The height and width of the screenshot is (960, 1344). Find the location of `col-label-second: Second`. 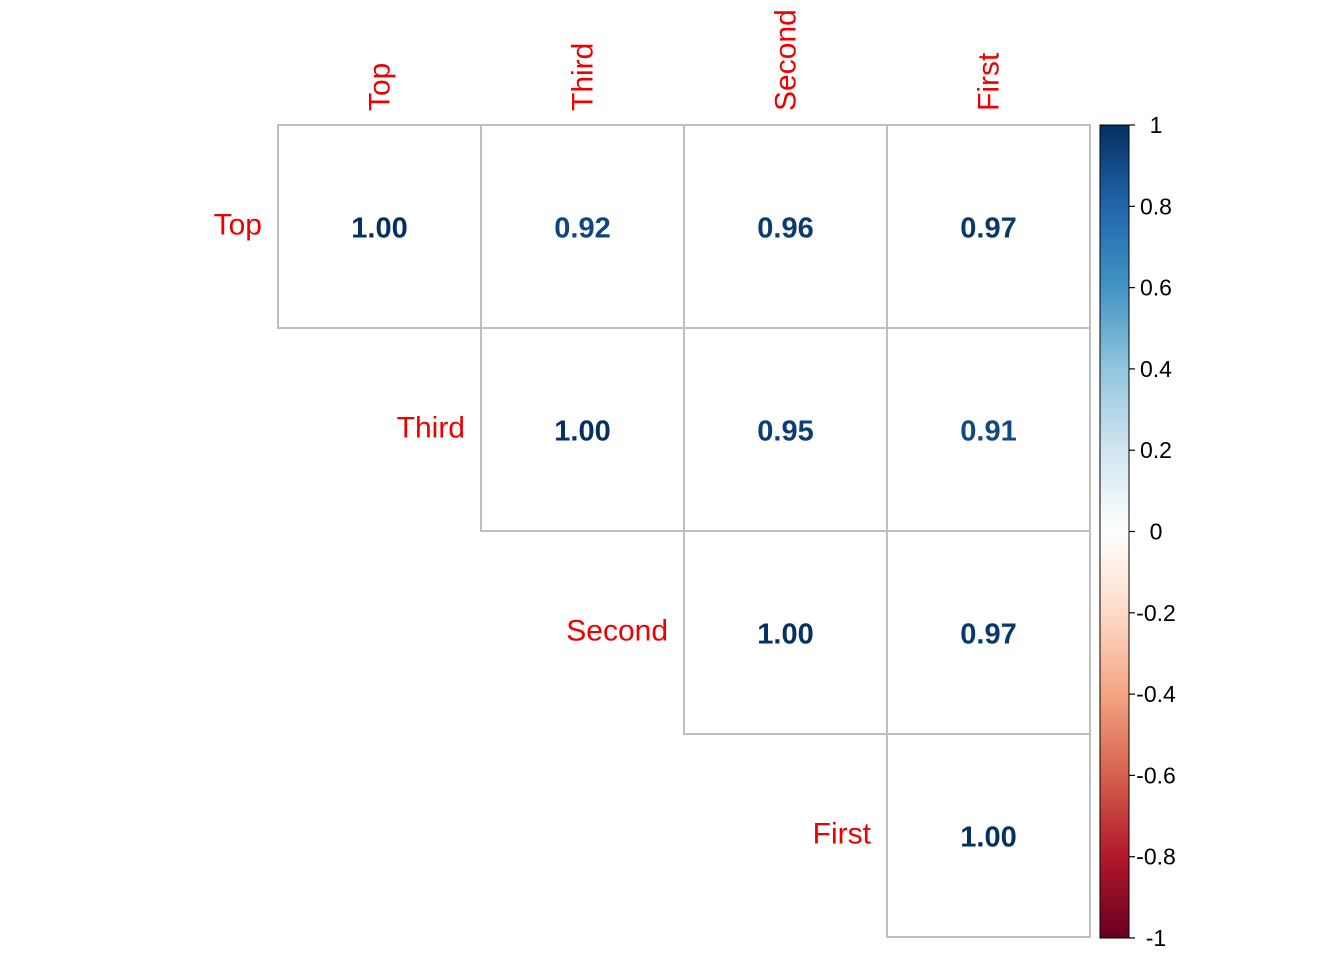

col-label-second: Second is located at coordinates (786, 60).